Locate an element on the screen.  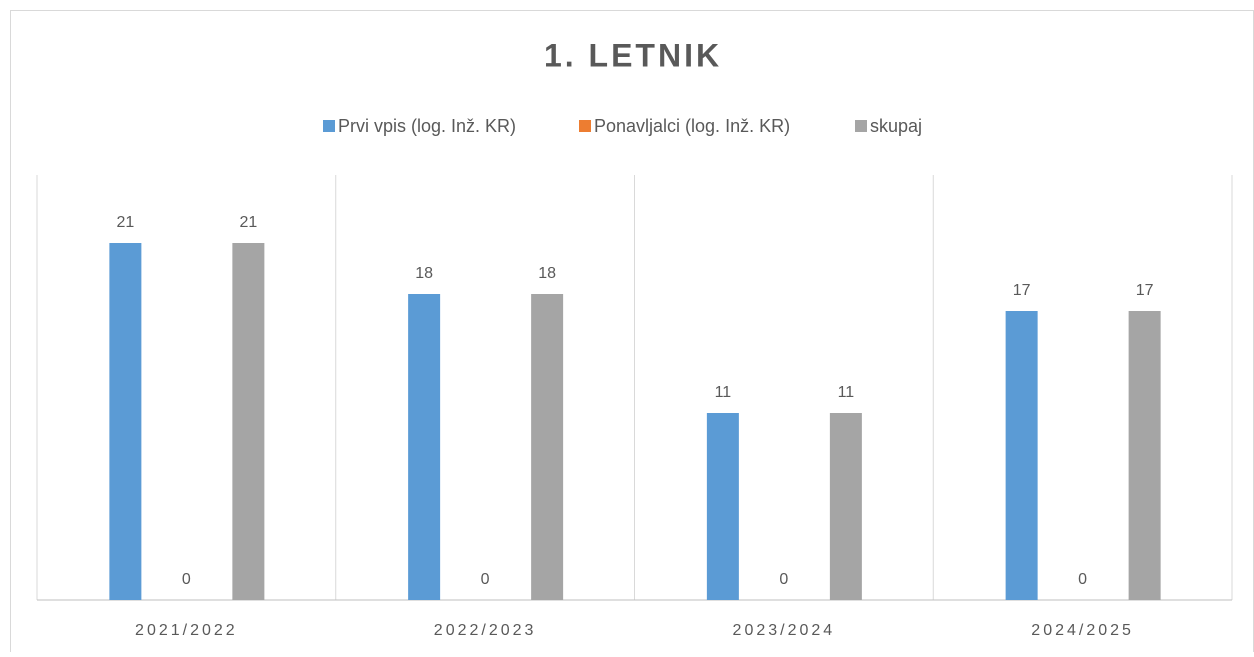
legend-label: Ponavljalci (log. Inž. KR) is located at coordinates (692, 126).